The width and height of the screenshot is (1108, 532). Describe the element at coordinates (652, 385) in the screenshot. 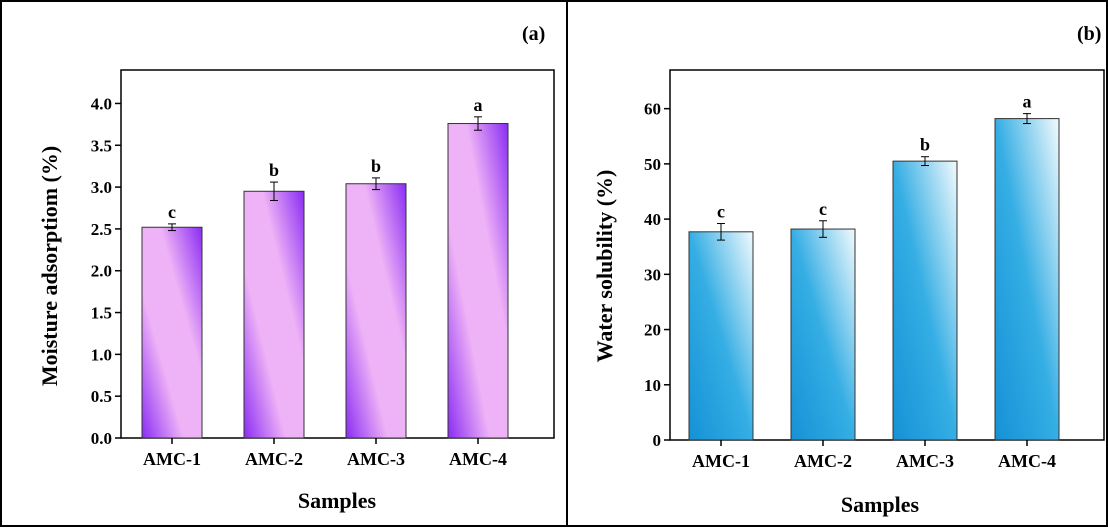

I see `y-tick-label: 10` at that location.